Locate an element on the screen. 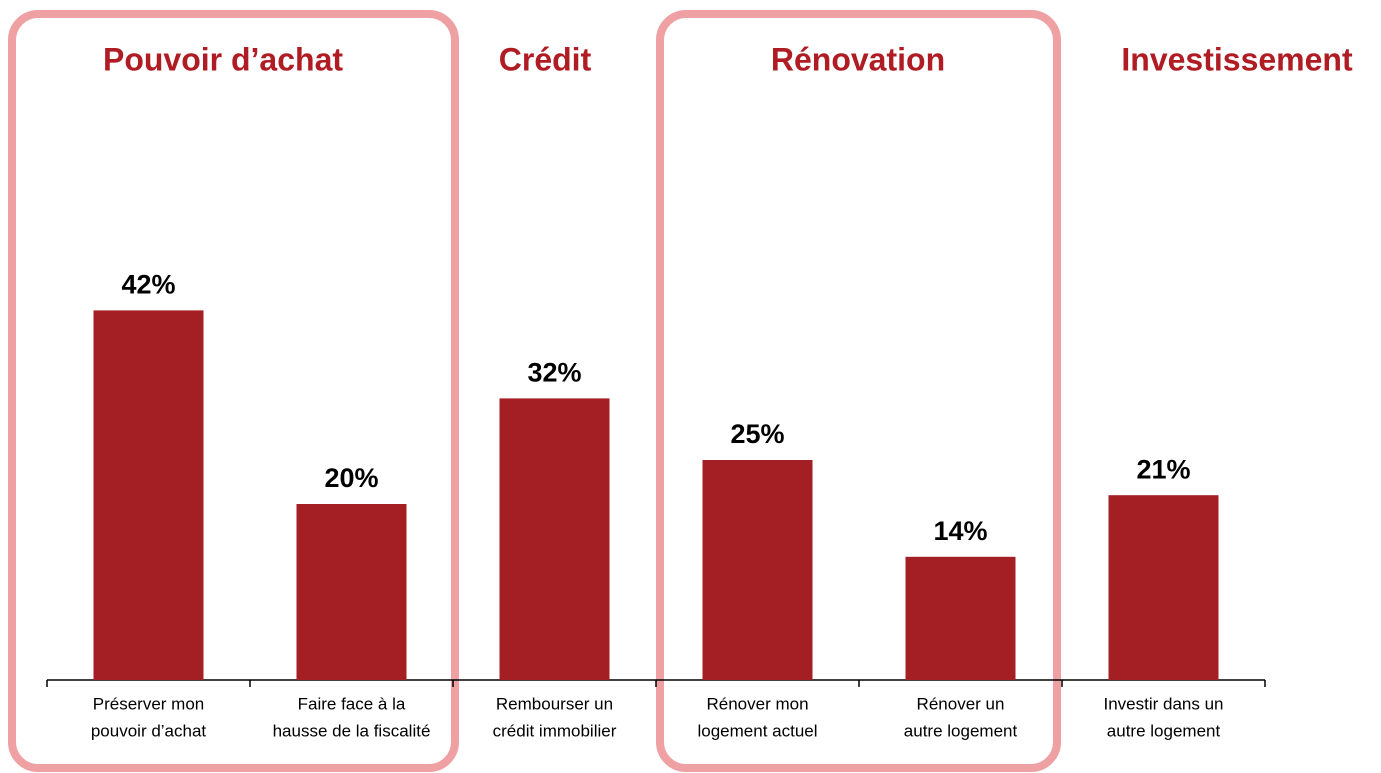  x-tick-label: Rénover mon is located at coordinates (757, 703).